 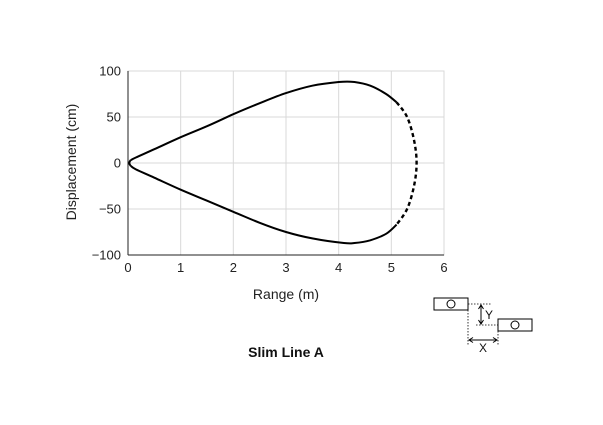 I want to click on y-tick-label: −50, so click(x=110, y=209).